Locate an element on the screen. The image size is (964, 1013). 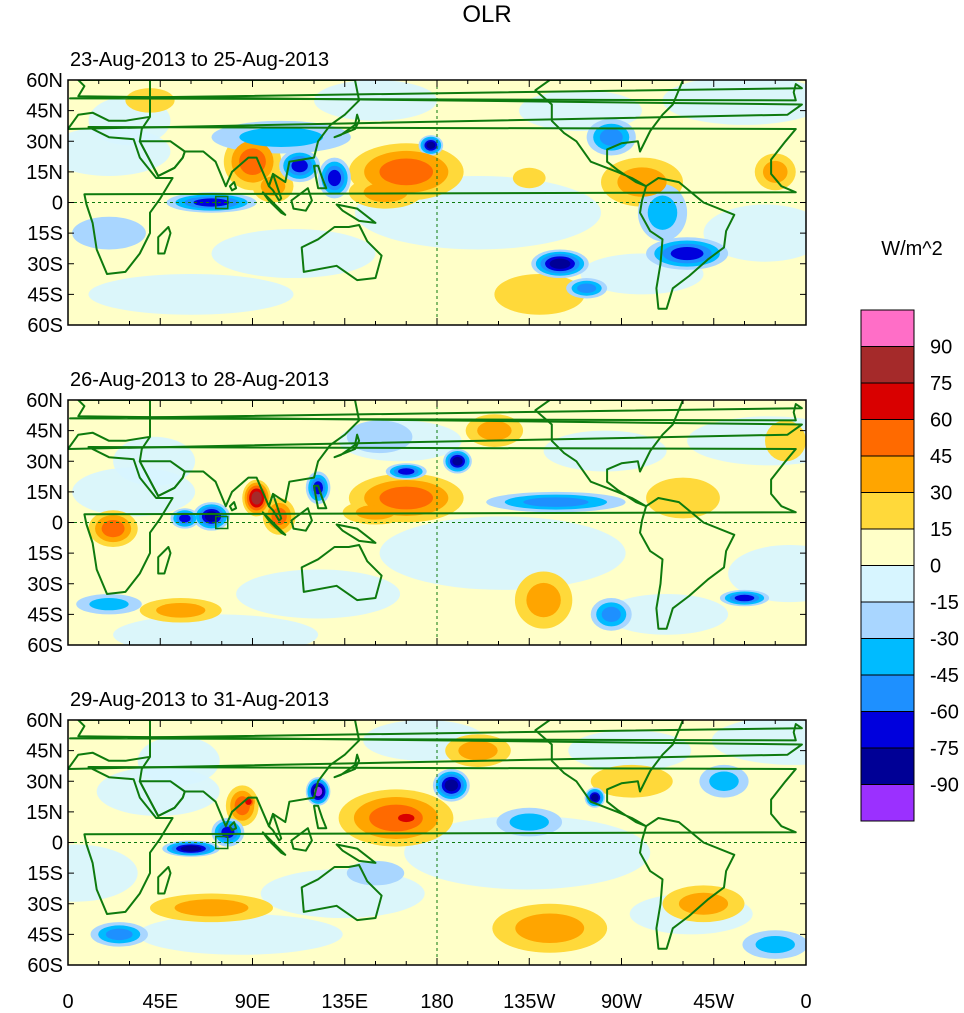
coastline-africa is located at coordinates (440, 520).